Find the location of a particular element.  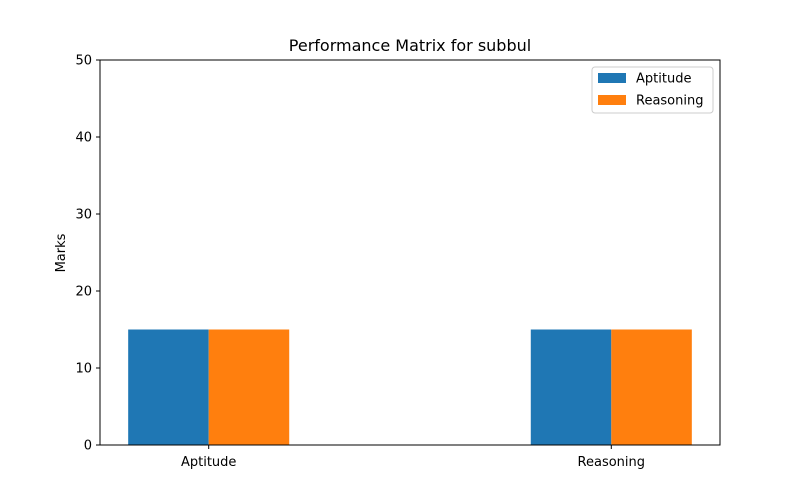

bar-aptitude-reasoning is located at coordinates (571, 387).